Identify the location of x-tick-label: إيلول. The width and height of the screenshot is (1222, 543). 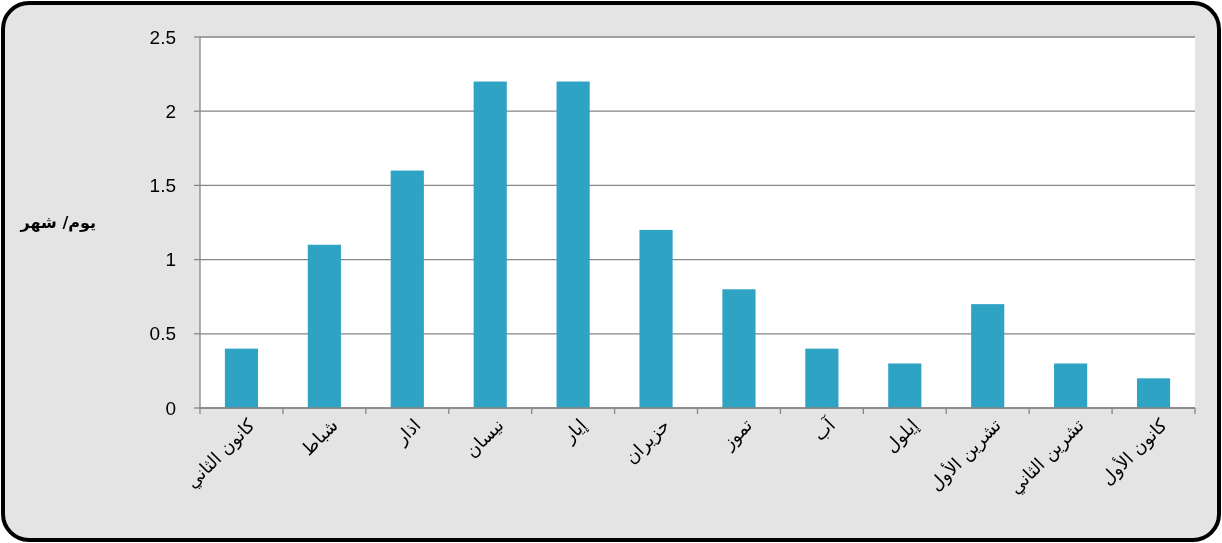
(901, 436).